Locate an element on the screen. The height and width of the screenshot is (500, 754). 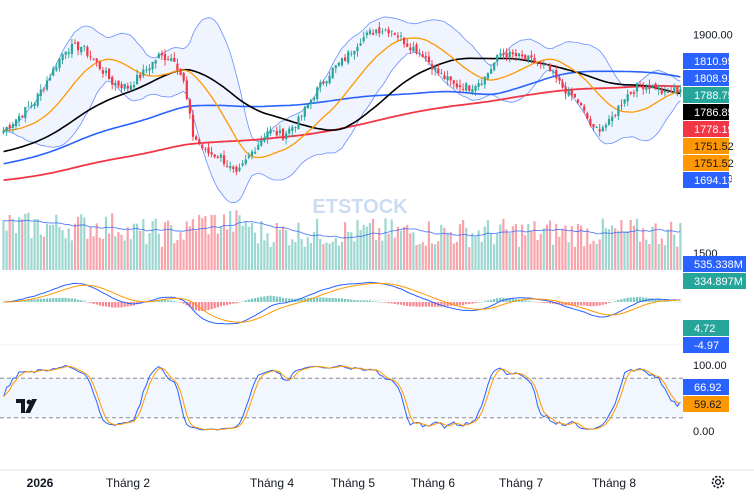
price-value-label-box is located at coordinates (706, 180).